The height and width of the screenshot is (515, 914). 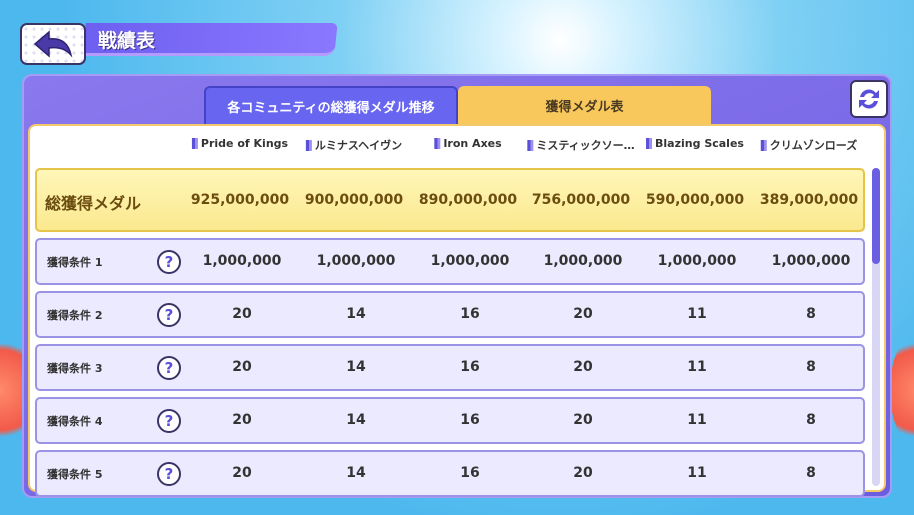 I want to click on column-name: Pride of Kings, so click(x=244, y=143).